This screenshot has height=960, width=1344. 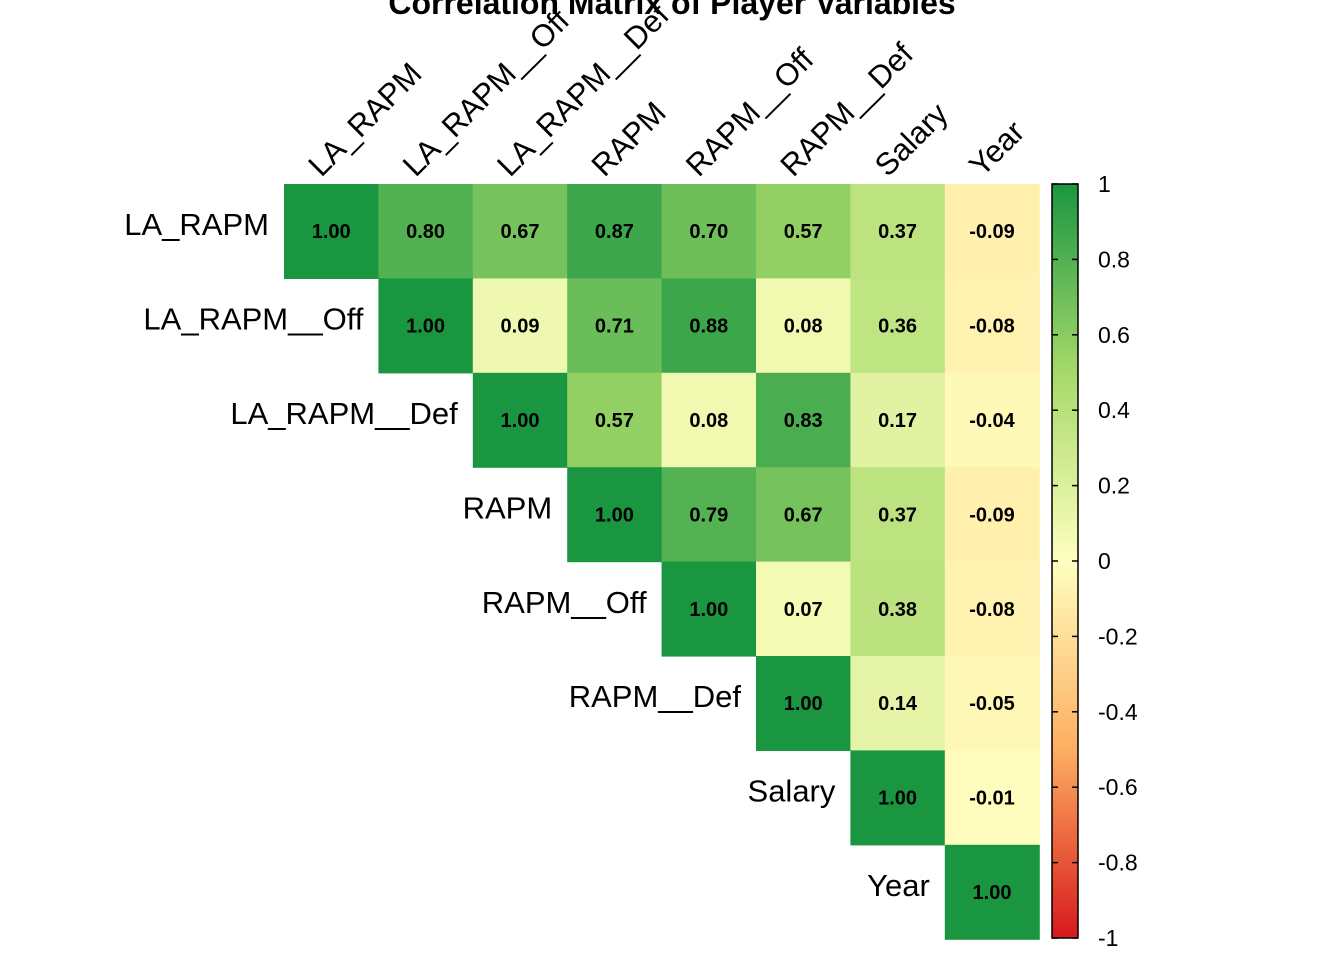 I want to click on cell-value-label: -0.05, so click(x=992, y=704).